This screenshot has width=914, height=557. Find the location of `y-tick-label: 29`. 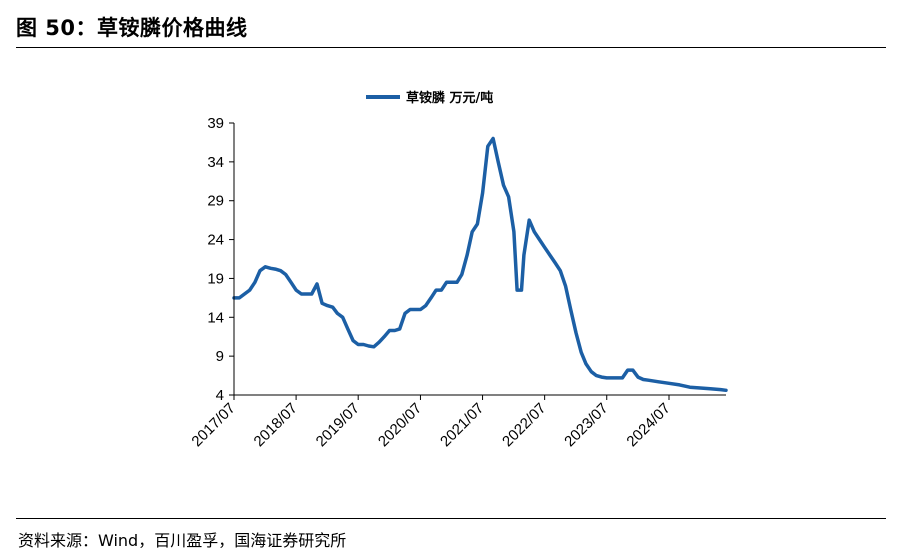

y-tick-label: 29 is located at coordinates (215, 201).